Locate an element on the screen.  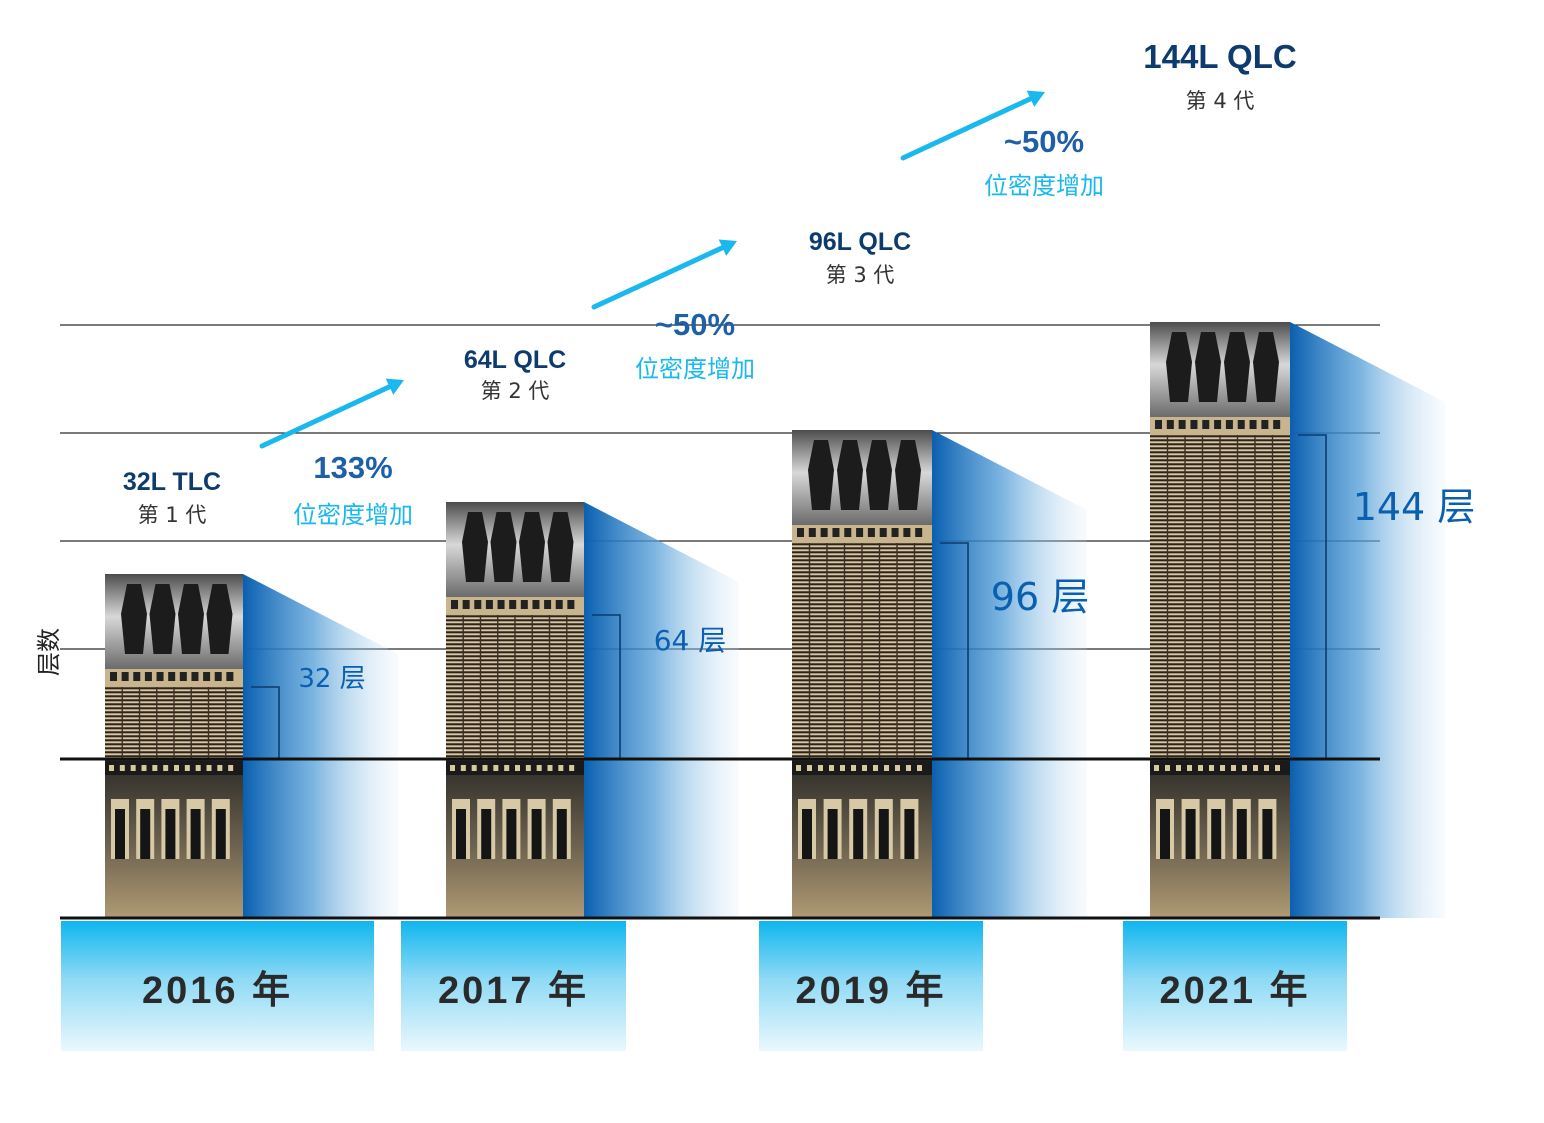
baselines is located at coordinates (720, 838).